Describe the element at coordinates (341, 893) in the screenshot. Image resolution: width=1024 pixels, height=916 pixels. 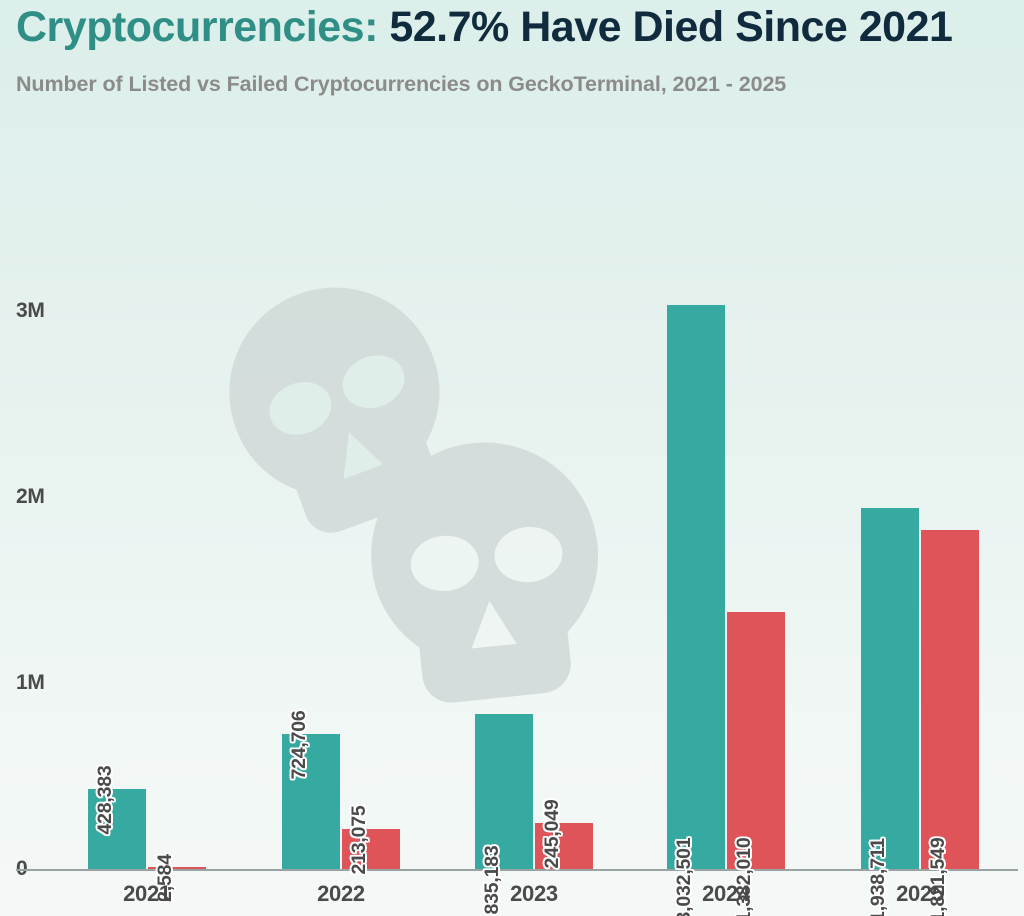
I see `x-axis-tick-label: 2022` at that location.